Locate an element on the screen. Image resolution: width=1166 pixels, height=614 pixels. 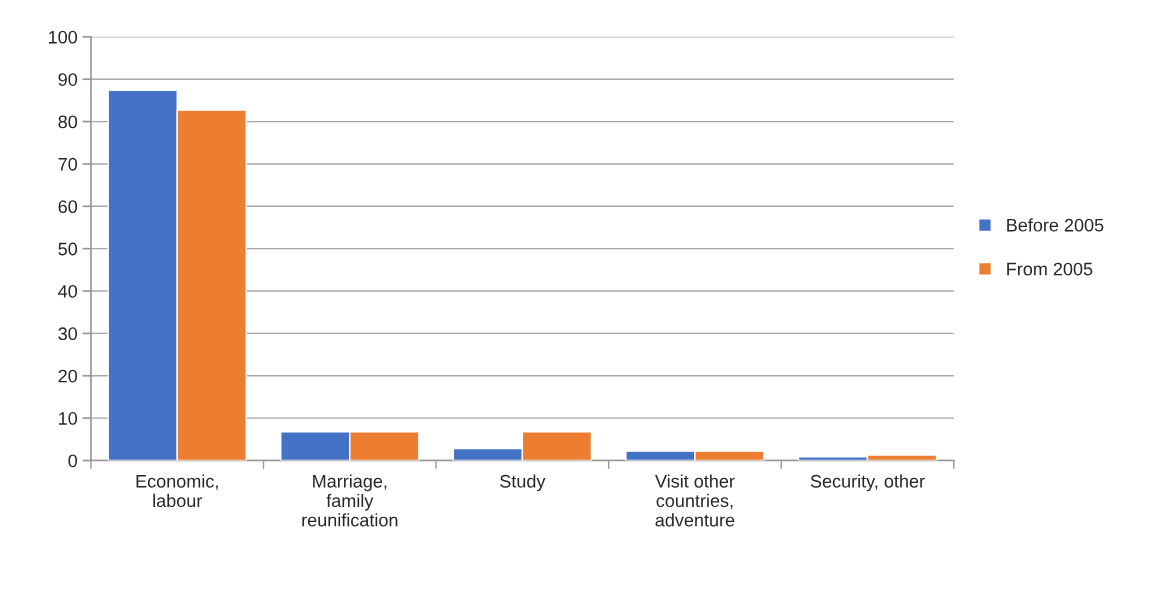
y-tick-label: 70 is located at coordinates (68, 164).